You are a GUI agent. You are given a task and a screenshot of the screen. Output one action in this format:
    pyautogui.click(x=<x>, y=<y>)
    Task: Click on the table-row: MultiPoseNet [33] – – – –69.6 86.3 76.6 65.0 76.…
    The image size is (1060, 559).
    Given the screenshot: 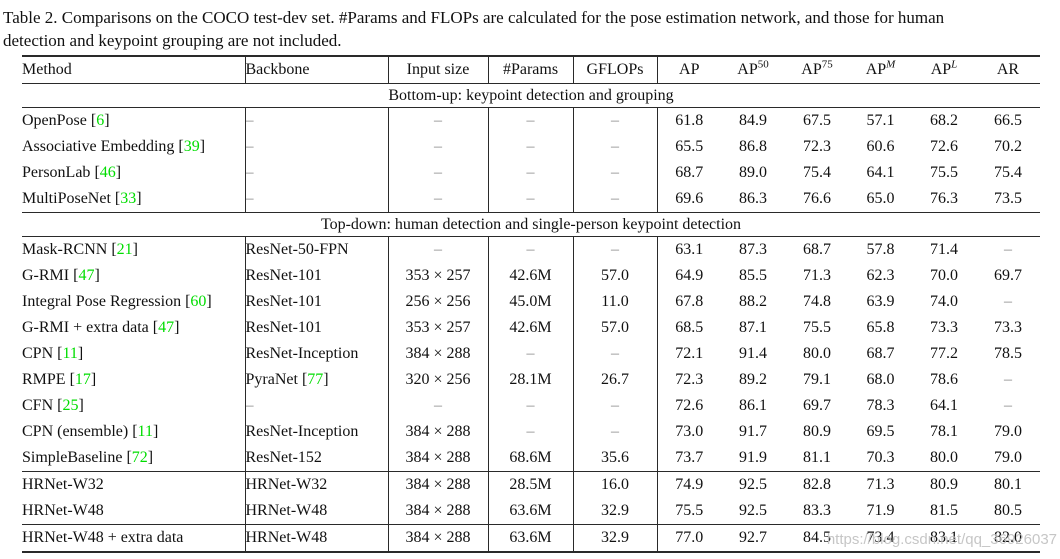 What is the action you would take?
    pyautogui.click(x=531, y=199)
    